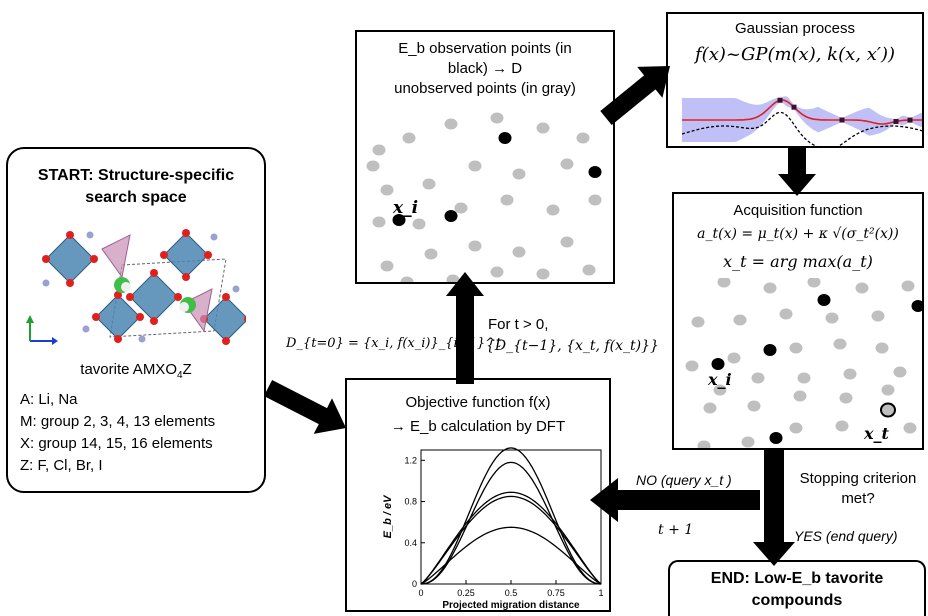 The image size is (928, 616). What do you see at coordinates (572, 346) in the screenshot?
I see `d-update-label: {D_{t−1}, {x_t, f(x_t)}}` at bounding box center [572, 346].